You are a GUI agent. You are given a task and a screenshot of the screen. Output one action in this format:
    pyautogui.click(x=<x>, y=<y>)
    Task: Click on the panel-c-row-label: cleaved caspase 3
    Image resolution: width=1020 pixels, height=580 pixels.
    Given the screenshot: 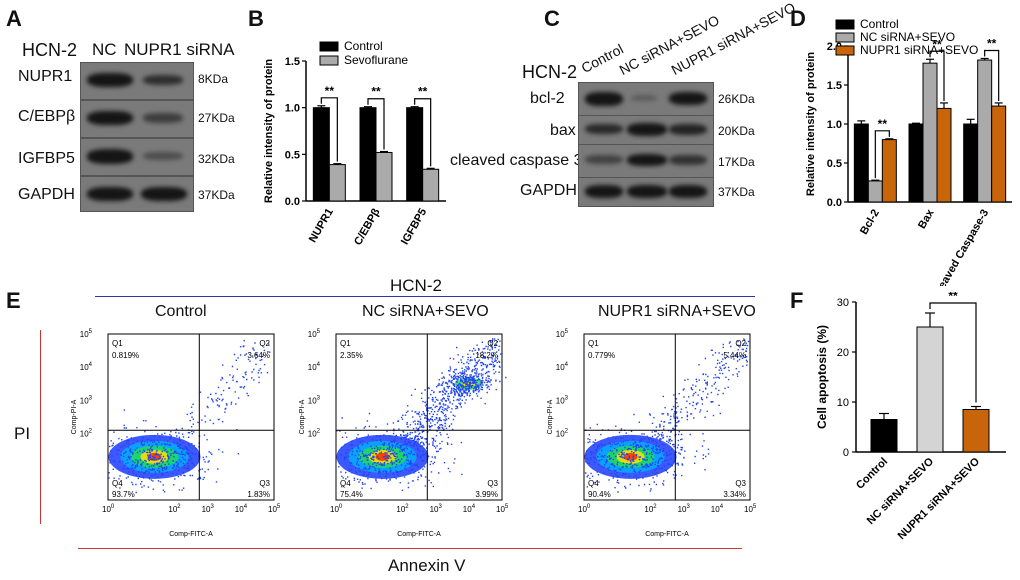 What is the action you would take?
    pyautogui.click(x=516, y=160)
    